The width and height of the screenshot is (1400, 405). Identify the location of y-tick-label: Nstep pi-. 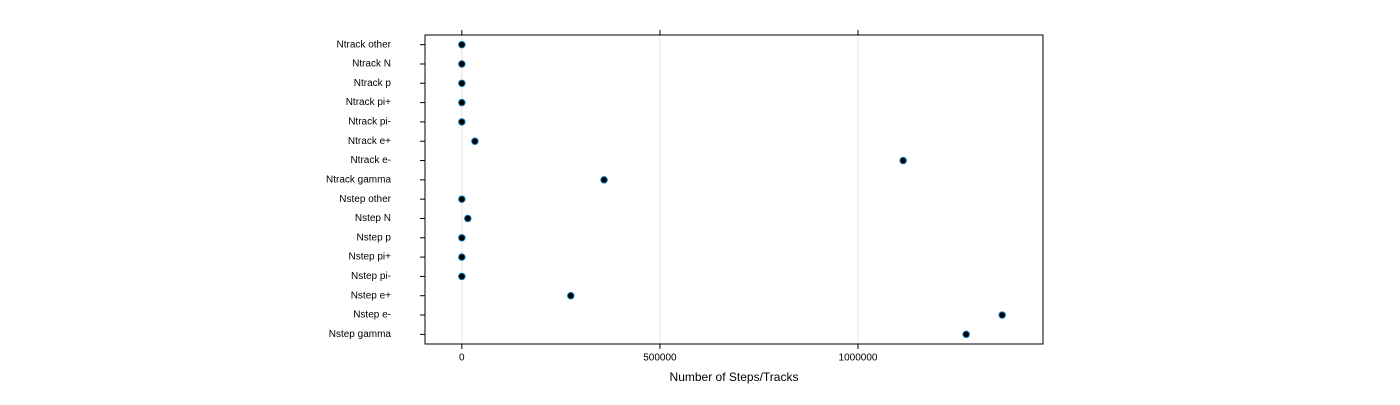
(371, 276).